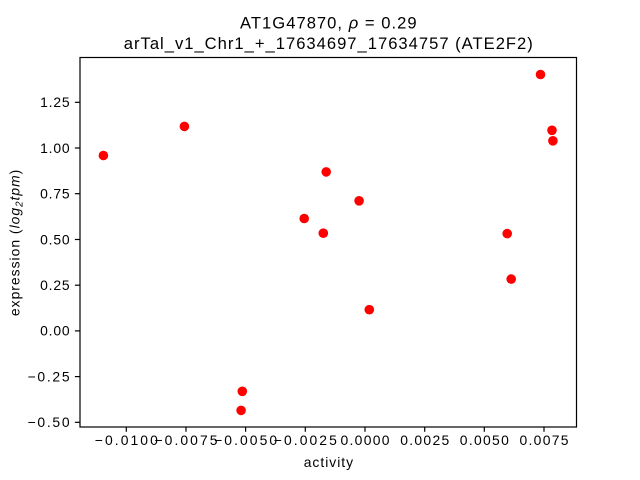 The height and width of the screenshot is (480, 640). Describe the element at coordinates (186, 440) in the screenshot. I see `svg-text: −0.0075` at that location.